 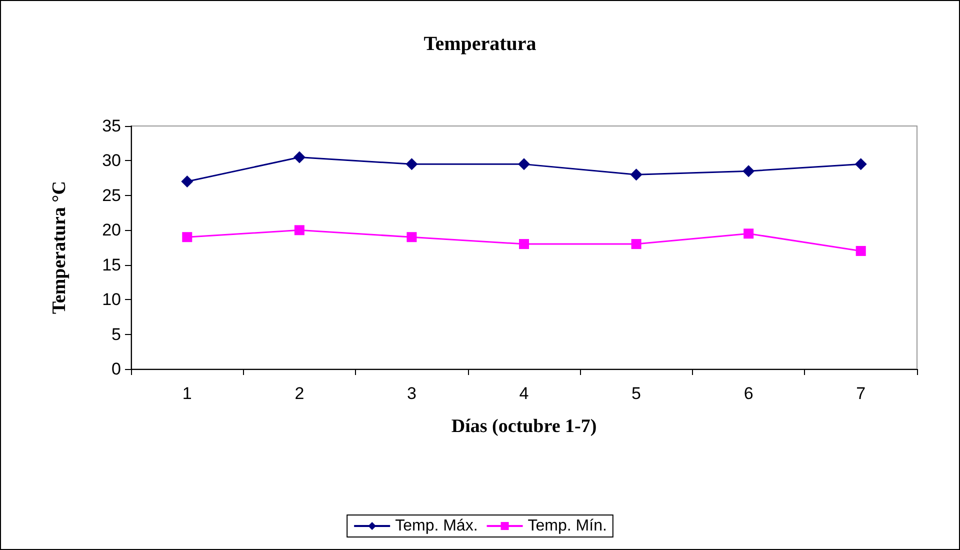 I want to click on x-tick-label: 3, so click(x=411, y=393).